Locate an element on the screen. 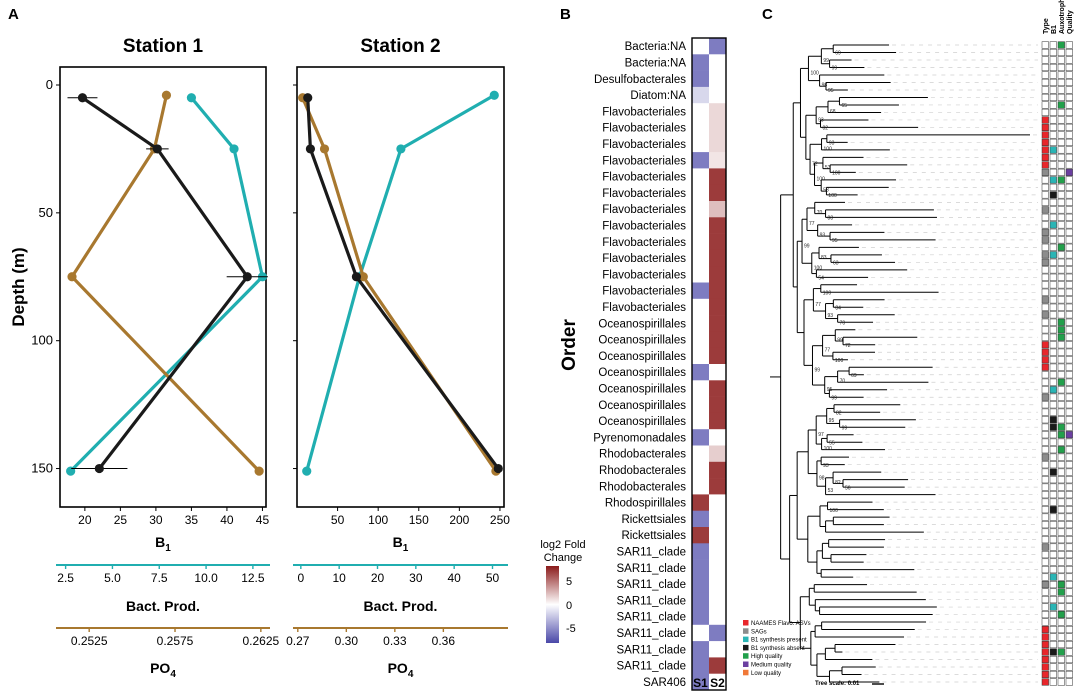 The image size is (1084, 692). axis-title-main: Bact. Prod. is located at coordinates (163, 606).